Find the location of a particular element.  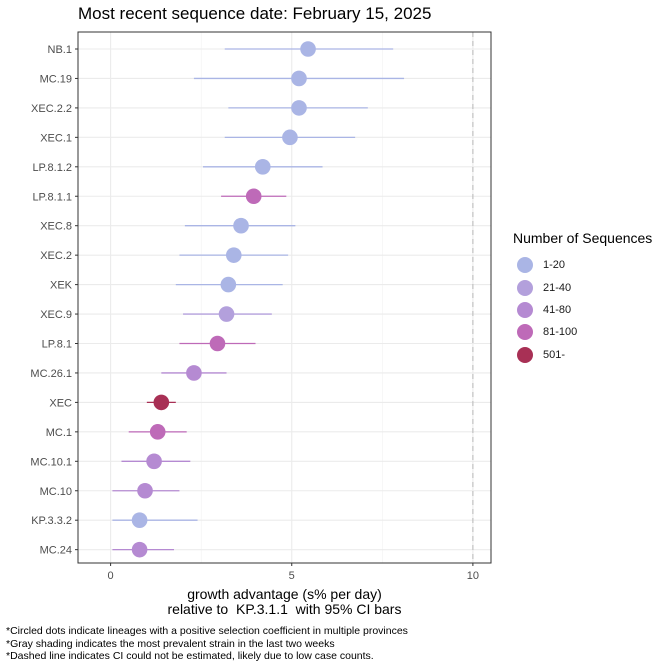

y-tick-label: XEC.1 is located at coordinates (56, 138).